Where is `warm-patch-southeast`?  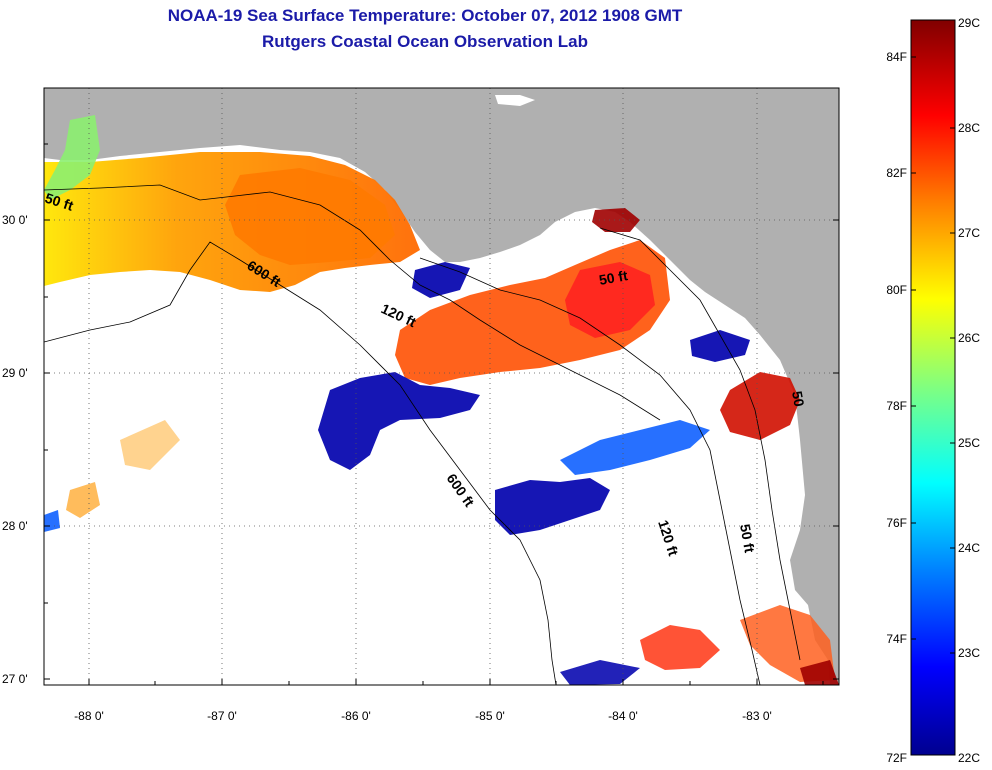 warm-patch-southeast is located at coordinates (787, 643).